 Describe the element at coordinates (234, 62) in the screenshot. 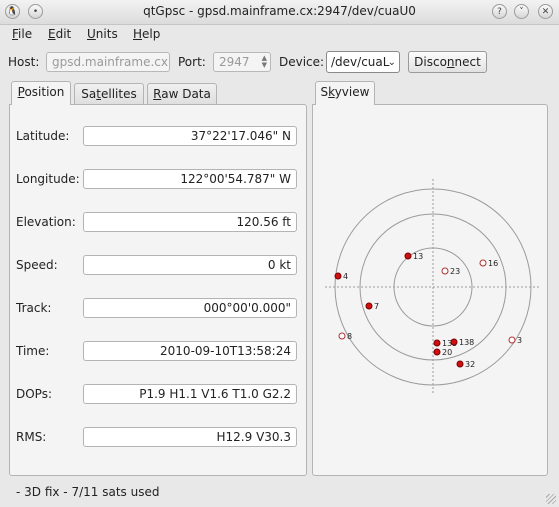

I see `port-value: 2947` at that location.